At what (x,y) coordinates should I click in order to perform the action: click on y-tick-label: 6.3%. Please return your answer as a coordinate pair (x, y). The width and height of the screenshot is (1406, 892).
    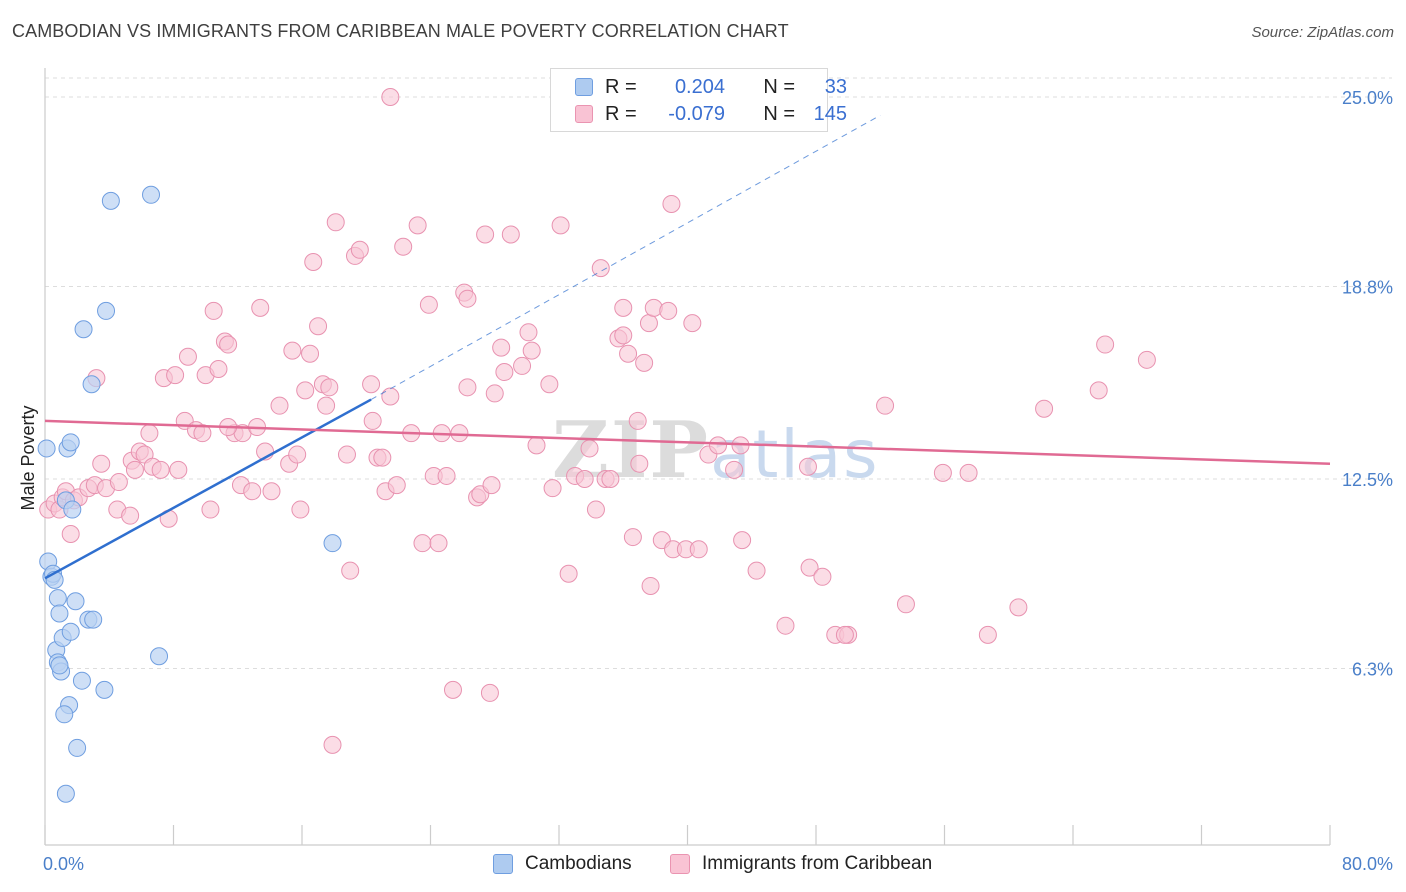
    Looking at the image, I should click on (1372, 669).